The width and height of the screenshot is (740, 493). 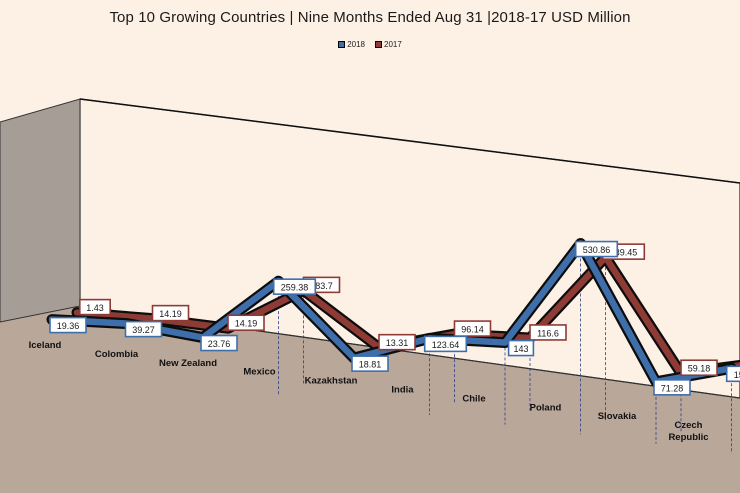 I want to click on category-label-9: Czech Republic, so click(x=688, y=431).